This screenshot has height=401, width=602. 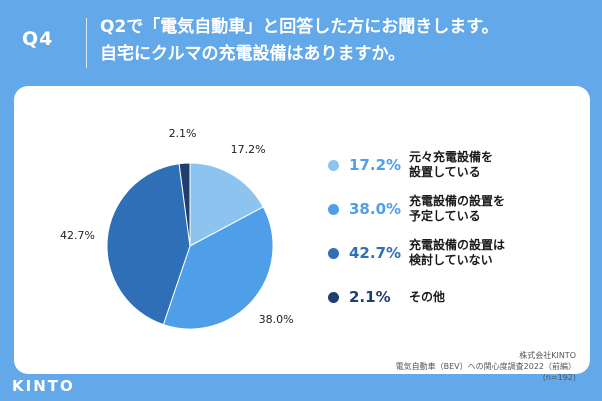 I want to click on legend-label-3: 充電設備の設置は 検討していない, so click(x=484, y=253).